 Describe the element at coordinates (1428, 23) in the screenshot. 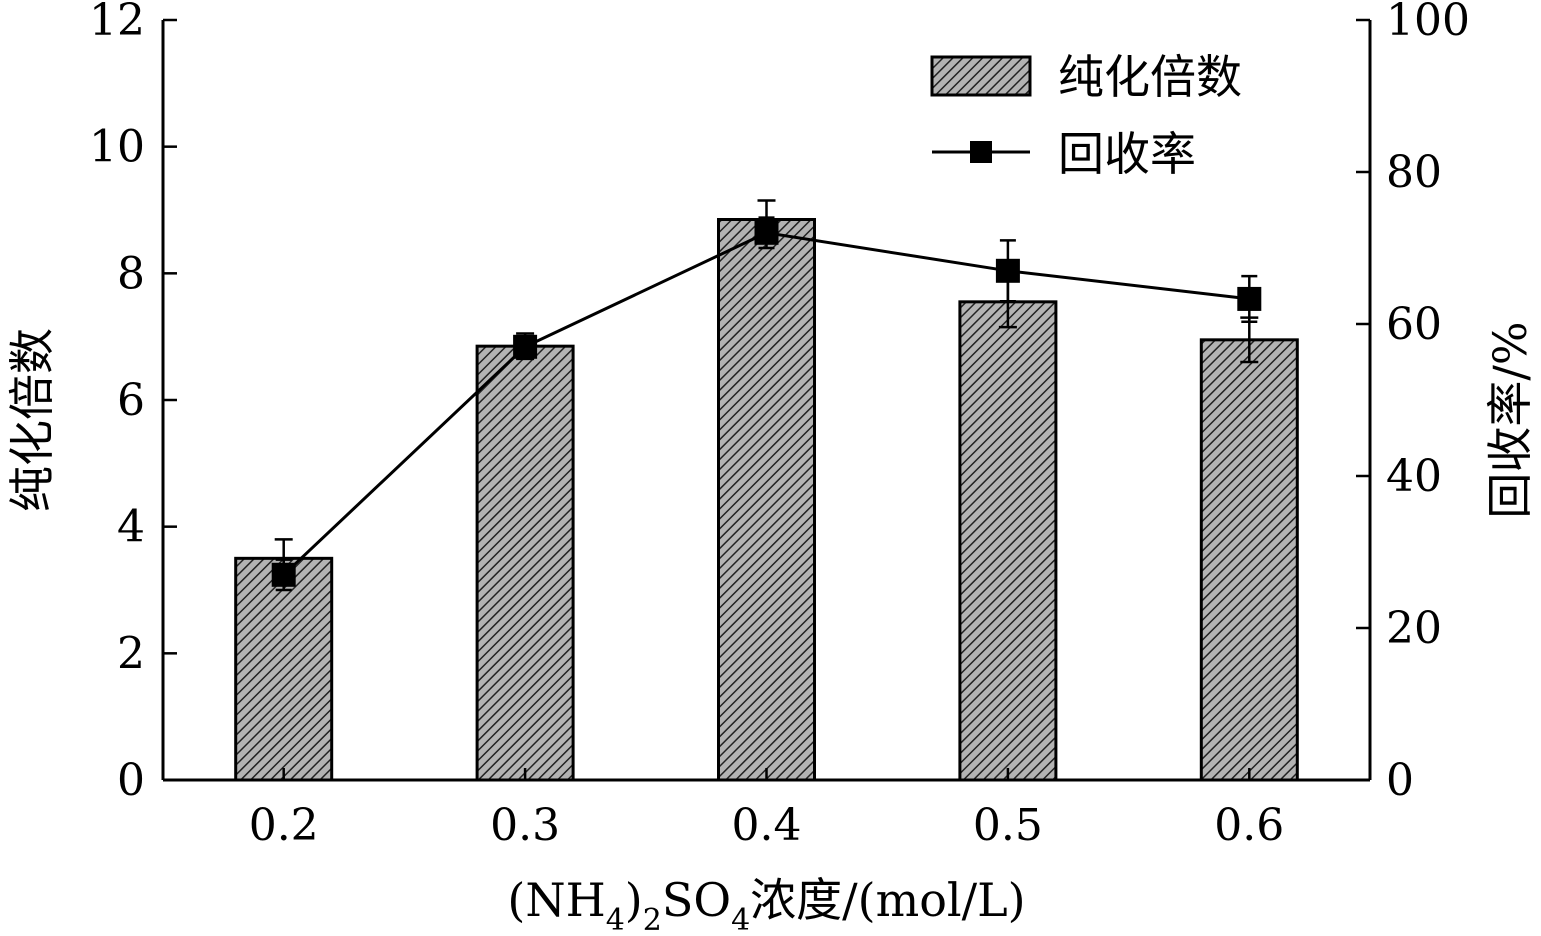

I see `y-tick-label-right: 100` at that location.